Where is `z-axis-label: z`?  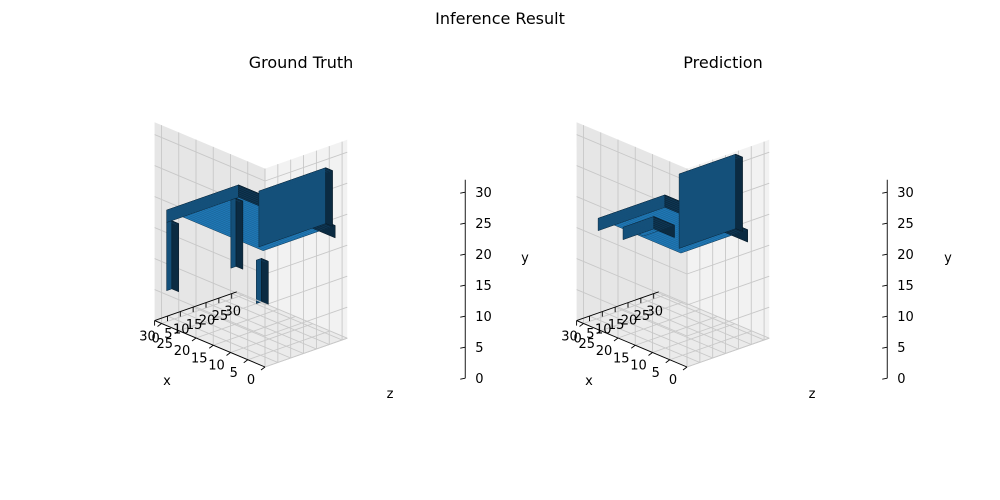
z-axis-label: z is located at coordinates (390, 394).